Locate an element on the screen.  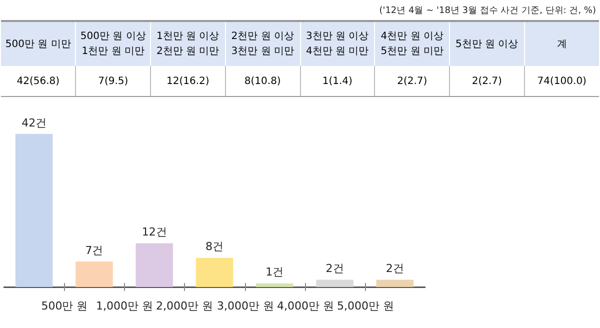
data-label: 42건 is located at coordinates (34, 123).